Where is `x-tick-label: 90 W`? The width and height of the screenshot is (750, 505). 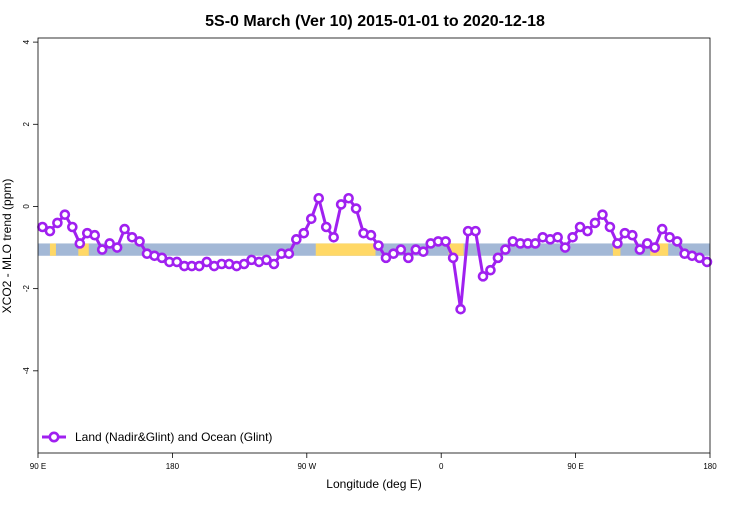 x-tick-label: 90 W is located at coordinates (306, 466).